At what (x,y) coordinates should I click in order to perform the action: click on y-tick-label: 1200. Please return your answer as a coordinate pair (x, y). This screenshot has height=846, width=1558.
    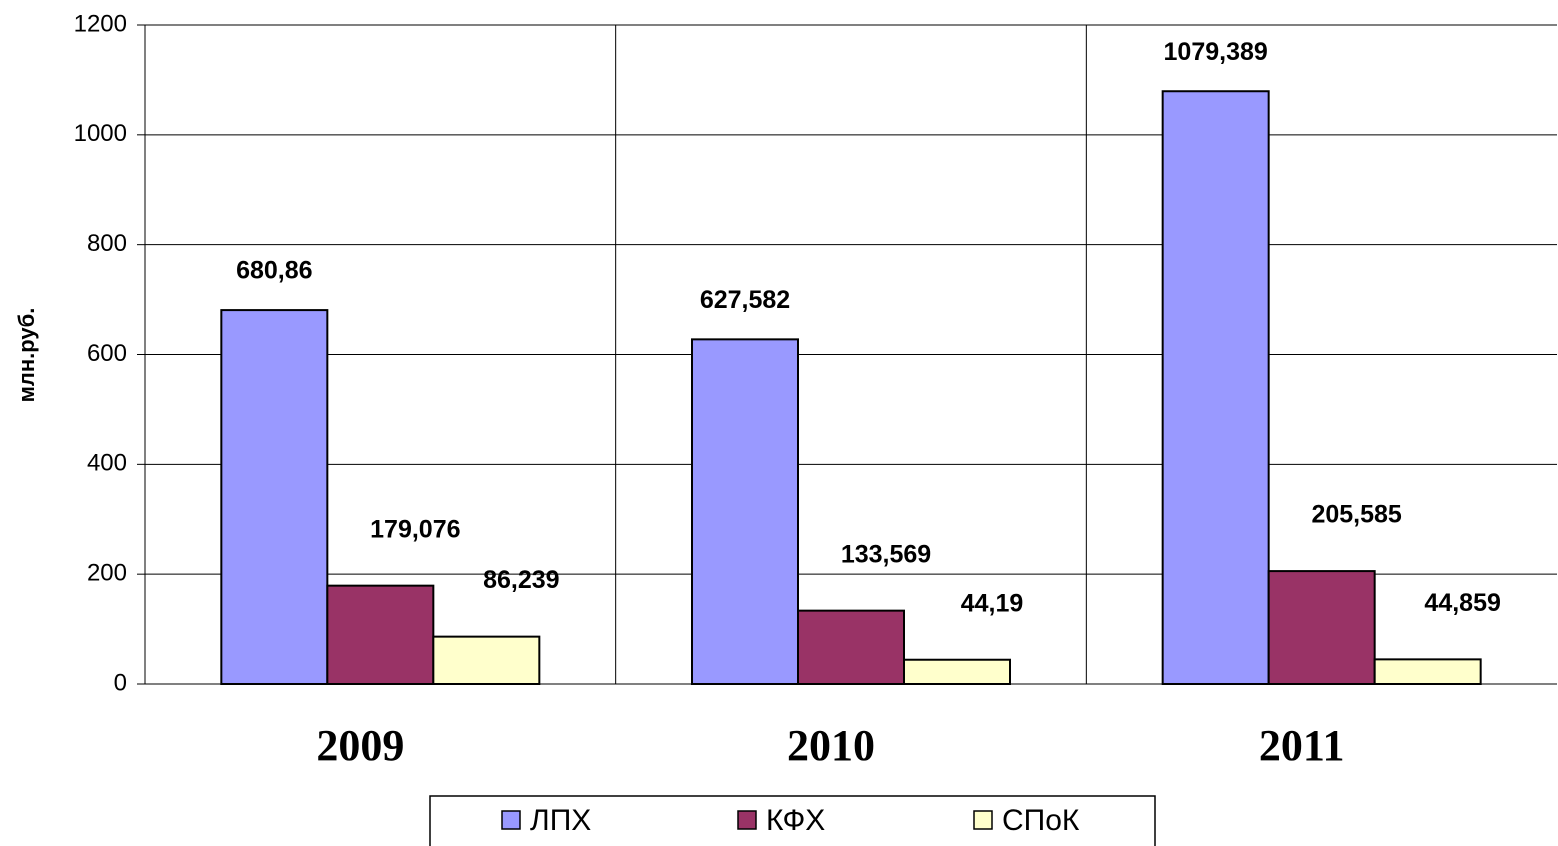
    Looking at the image, I should click on (100, 23).